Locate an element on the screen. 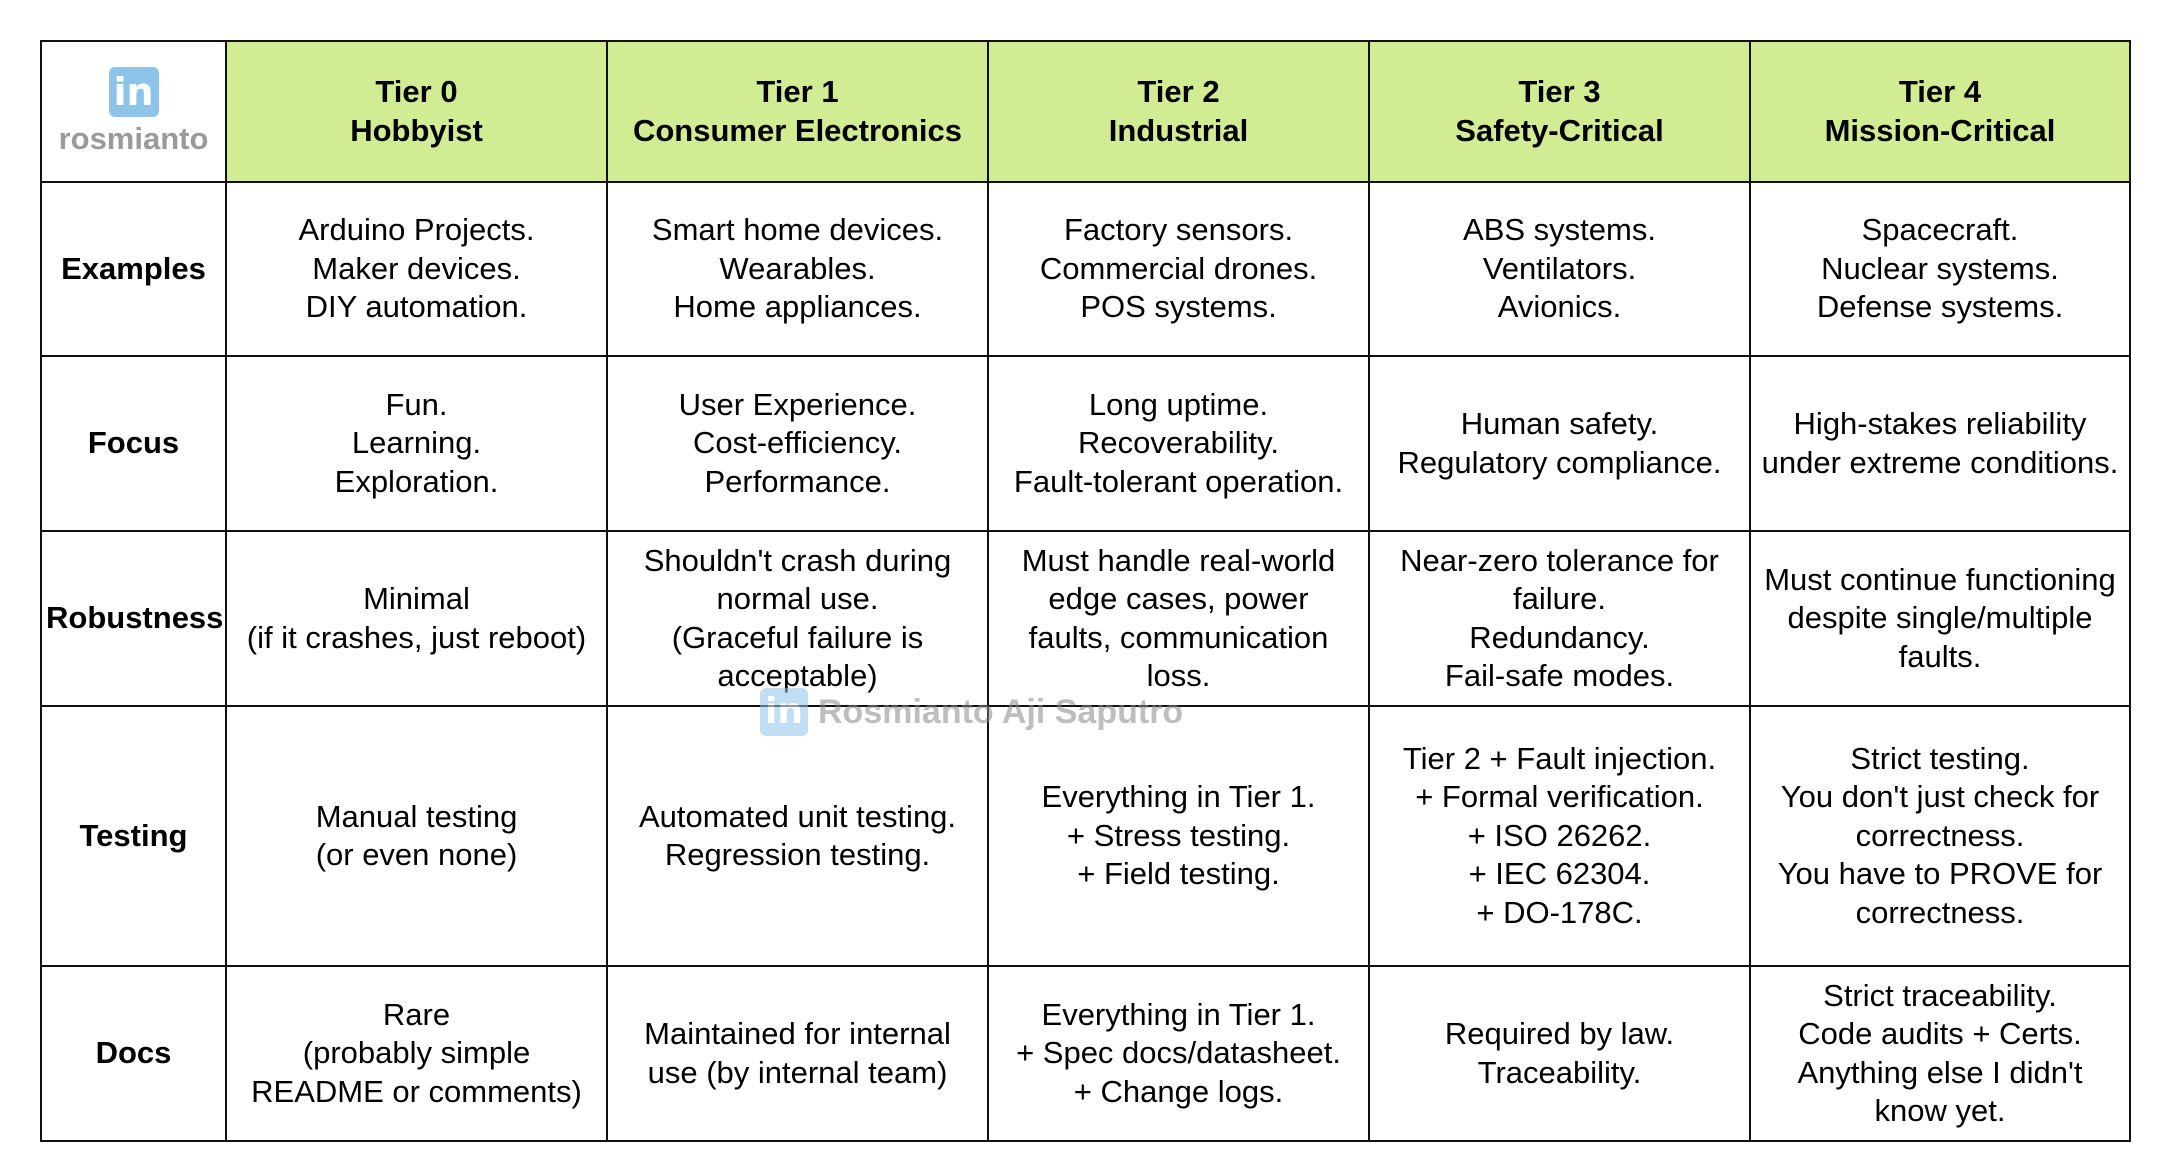 This screenshot has height=1176, width=2166. cell-line: Performance. is located at coordinates (797, 481).